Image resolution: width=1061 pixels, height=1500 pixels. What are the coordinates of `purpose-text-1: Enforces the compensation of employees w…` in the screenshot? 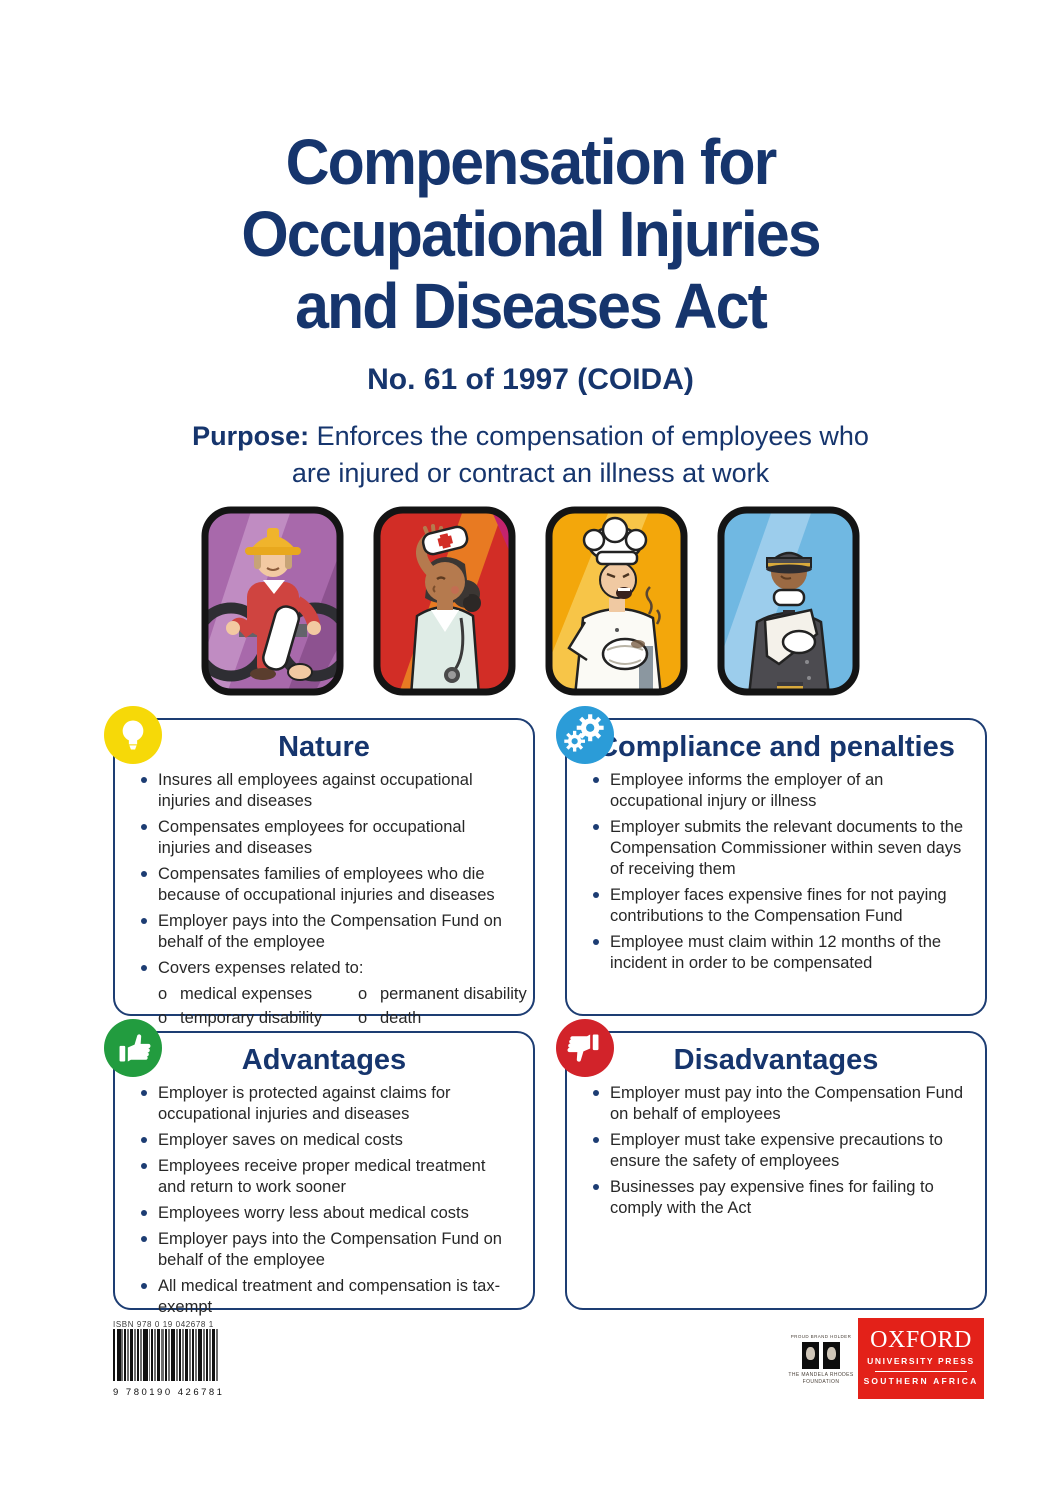 It's located at (592, 436).